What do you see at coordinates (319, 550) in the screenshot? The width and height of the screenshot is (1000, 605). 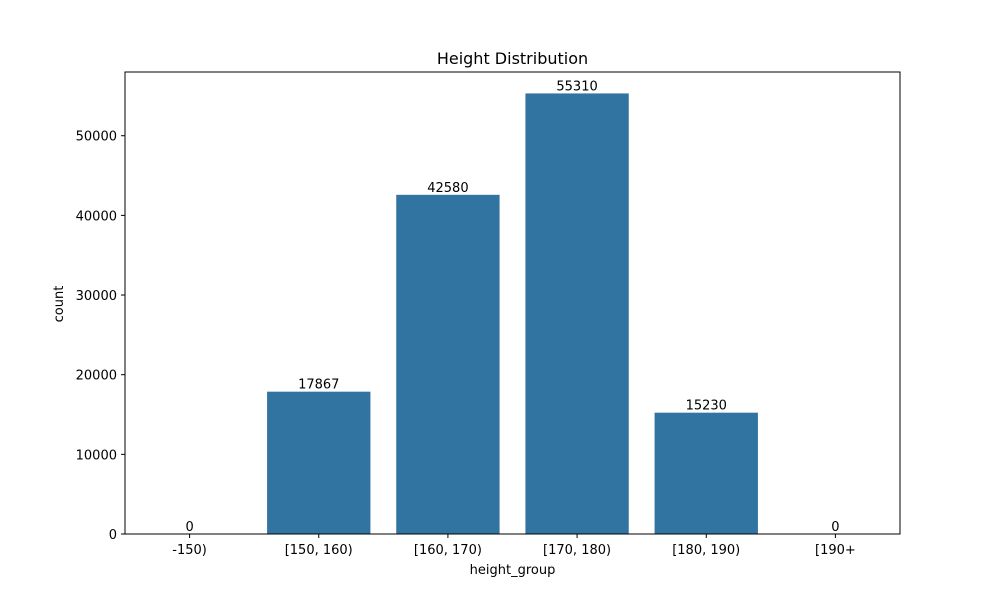 I see `x-tick-label: [150, 160)` at bounding box center [319, 550].